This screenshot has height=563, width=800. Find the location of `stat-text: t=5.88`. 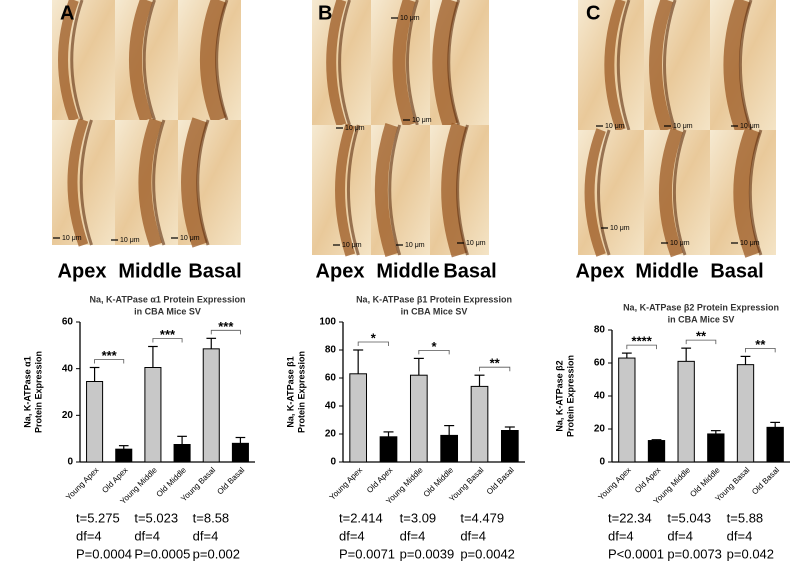

stat-text: t=5.88 is located at coordinates (745, 517).